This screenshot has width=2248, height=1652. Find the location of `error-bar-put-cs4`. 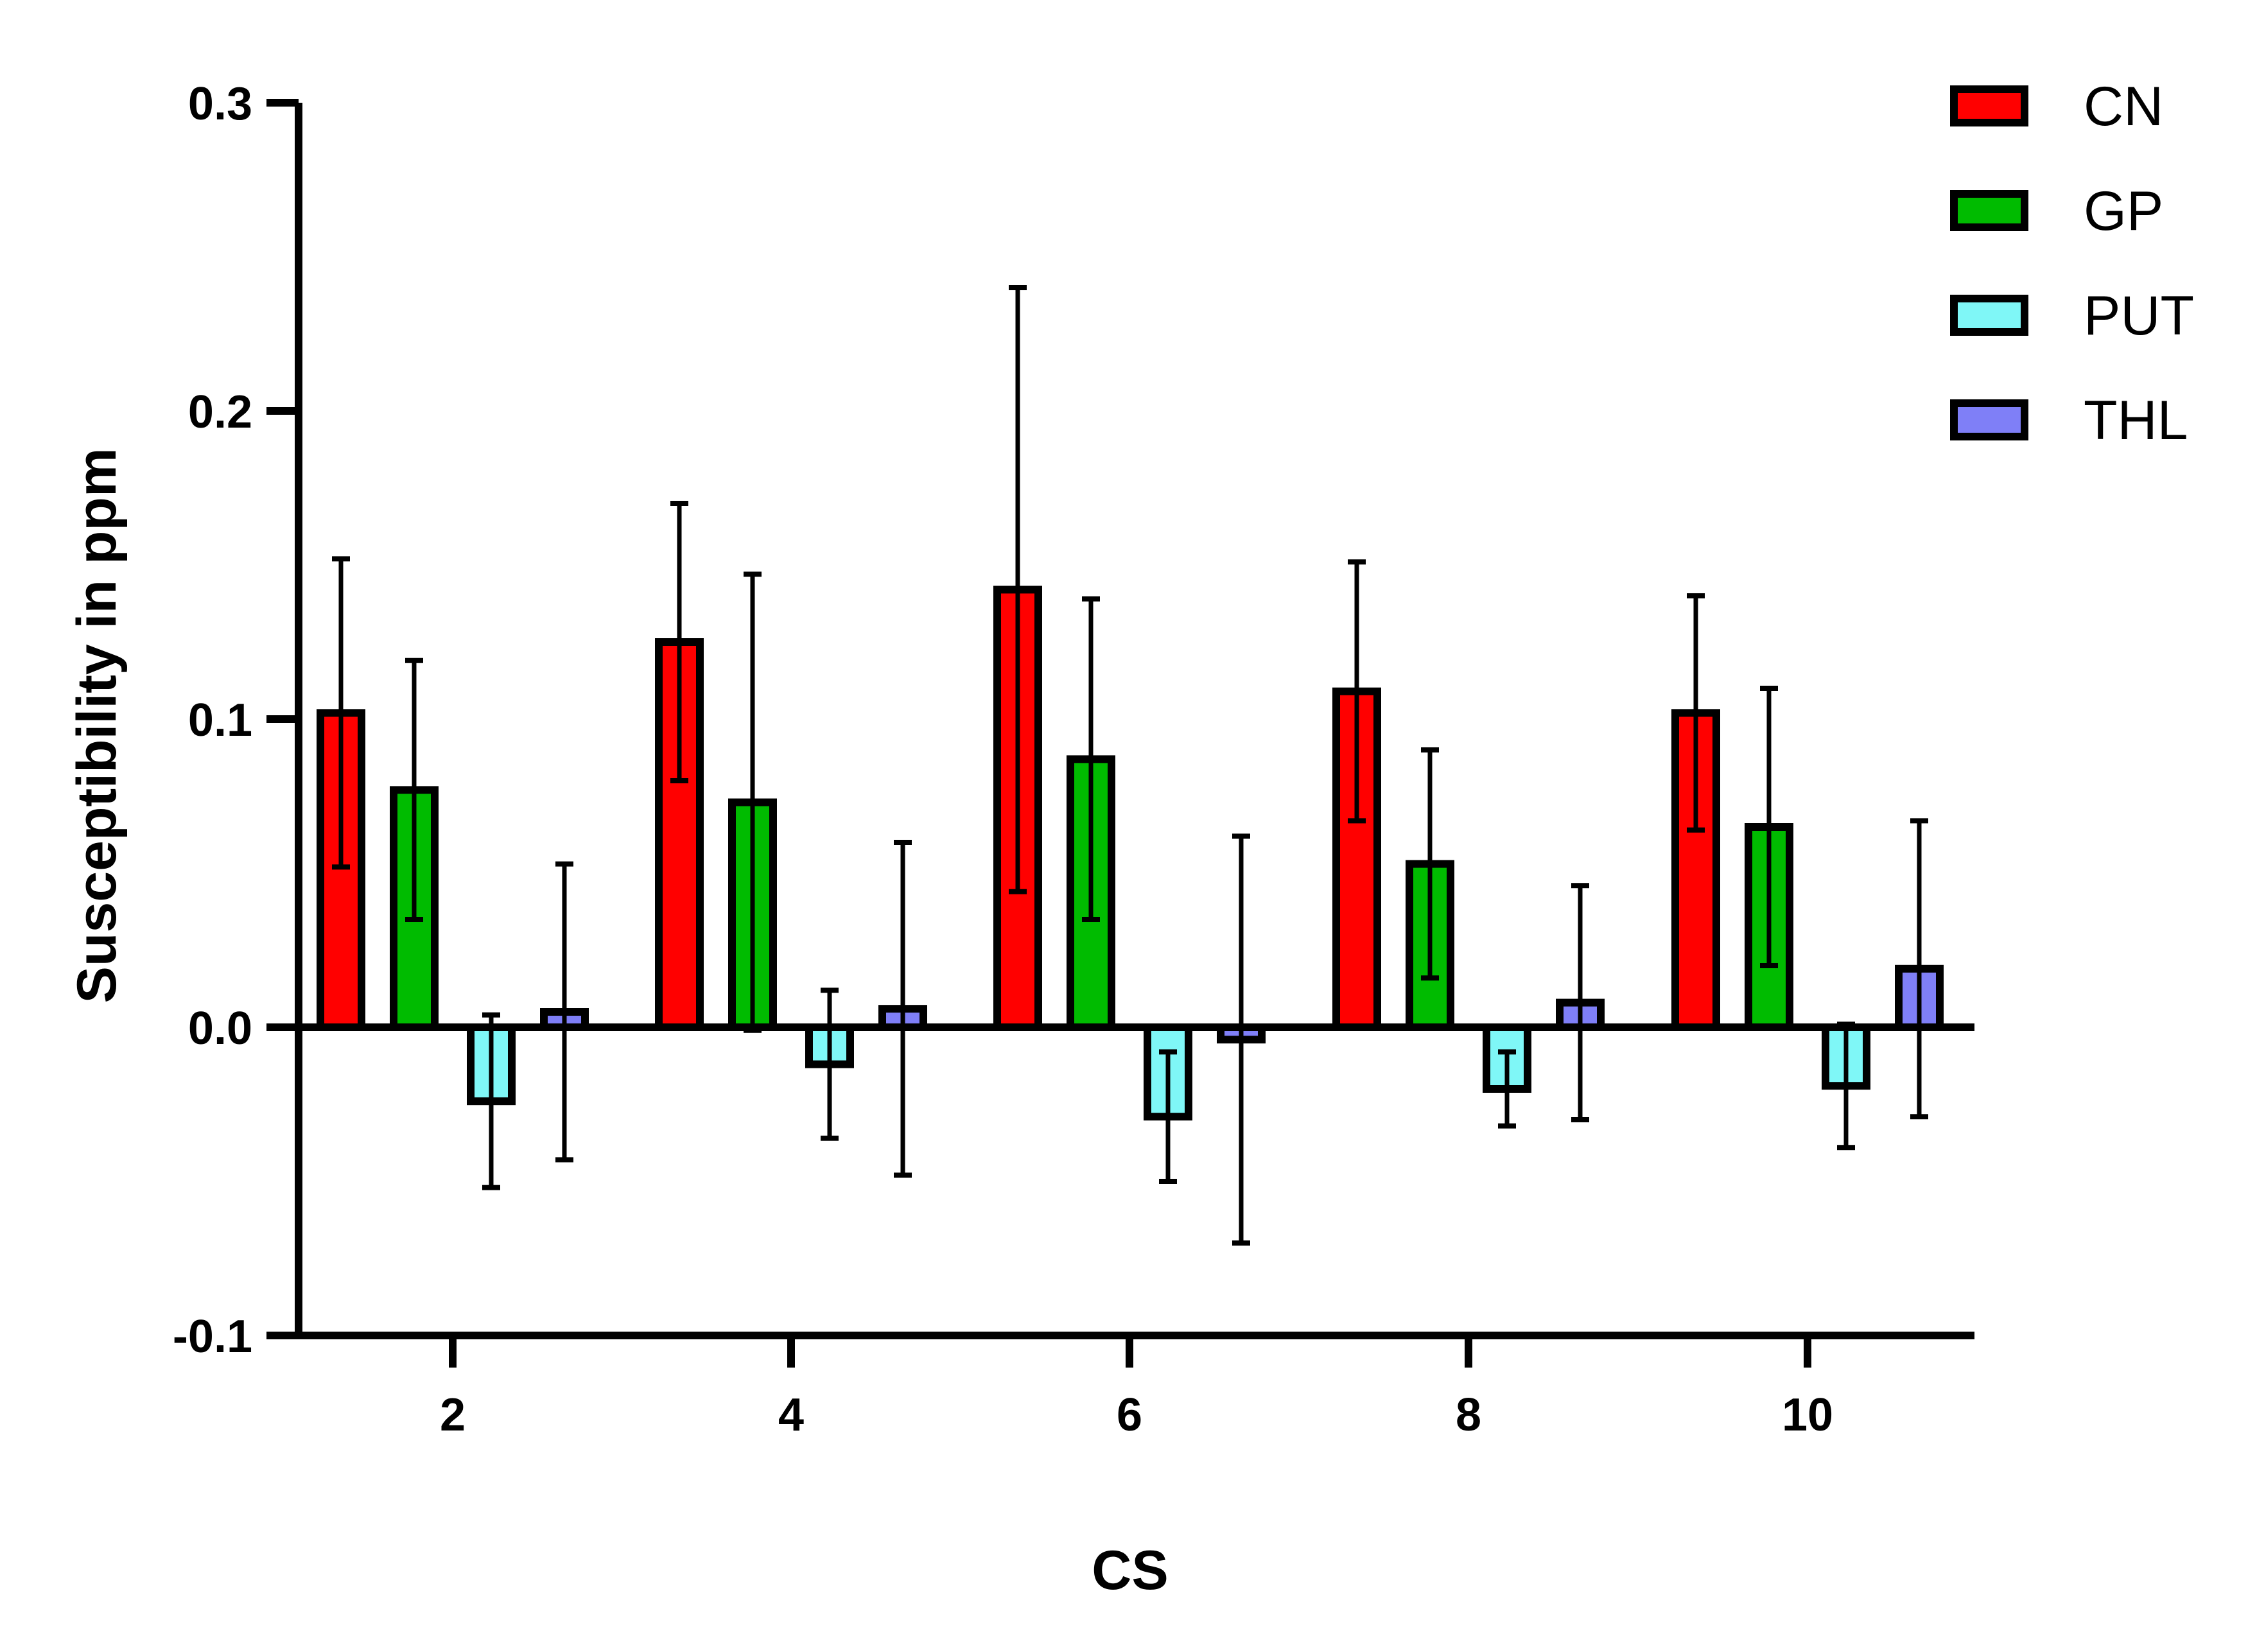

error-bar-put-cs4 is located at coordinates (830, 1064).